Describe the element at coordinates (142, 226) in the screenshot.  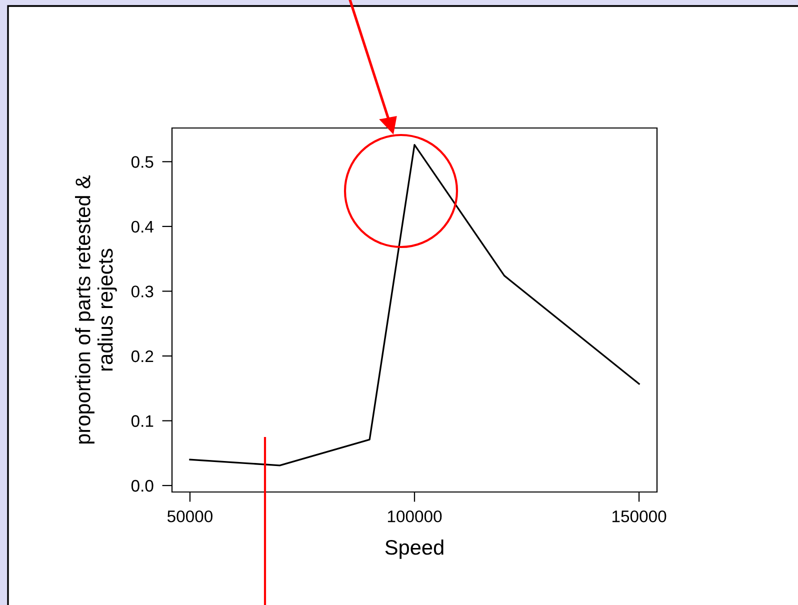
I see `y-tick-label: 0.4` at that location.